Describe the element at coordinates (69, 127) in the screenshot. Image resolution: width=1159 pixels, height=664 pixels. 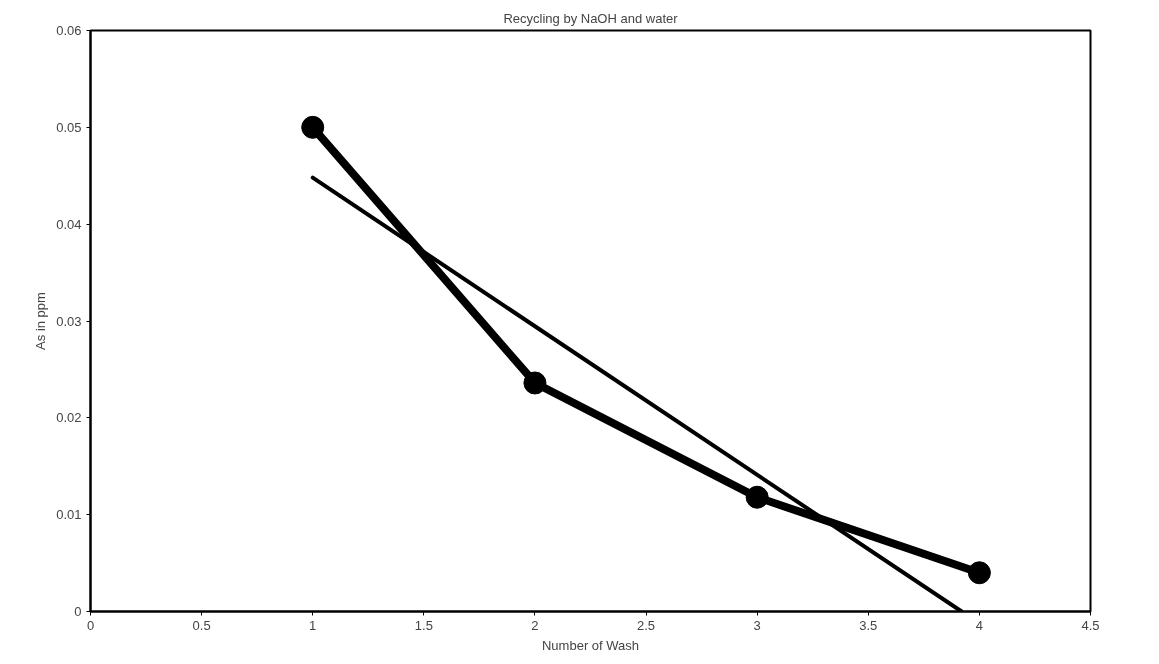
I see `y-tick-label: 0.05` at that location.